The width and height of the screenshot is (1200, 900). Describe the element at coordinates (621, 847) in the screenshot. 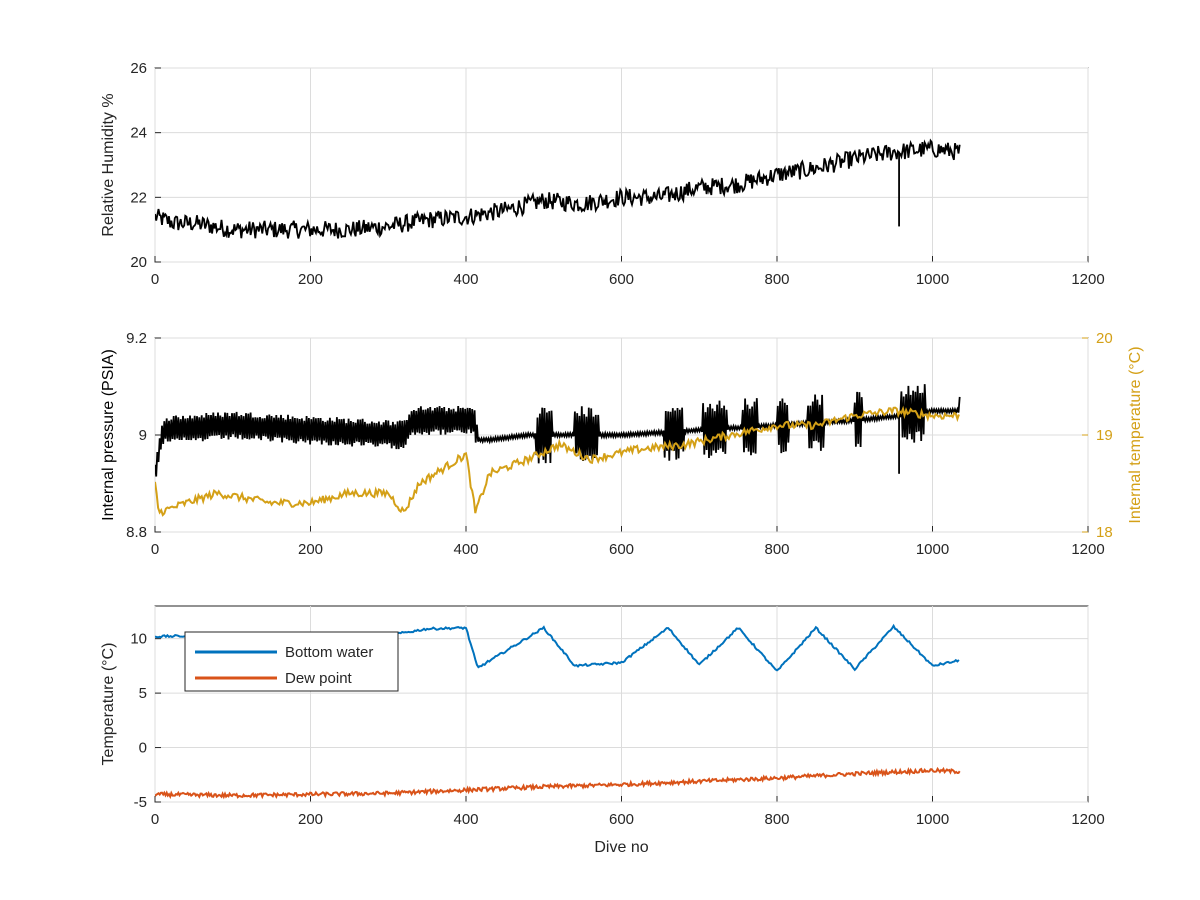

I see `x-axis-label: Dive no` at that location.